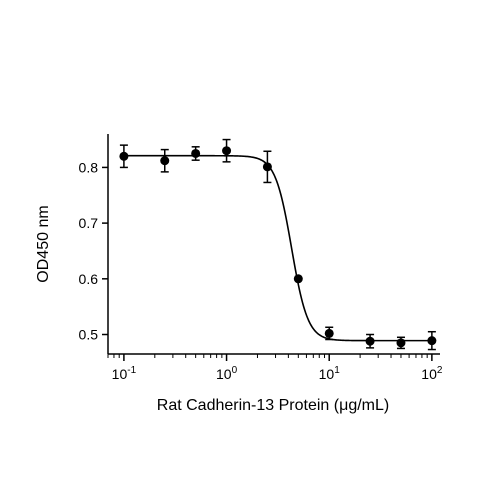  Describe the element at coordinates (89, 279) in the screenshot. I see `y-tick-label: 0.6` at that location.